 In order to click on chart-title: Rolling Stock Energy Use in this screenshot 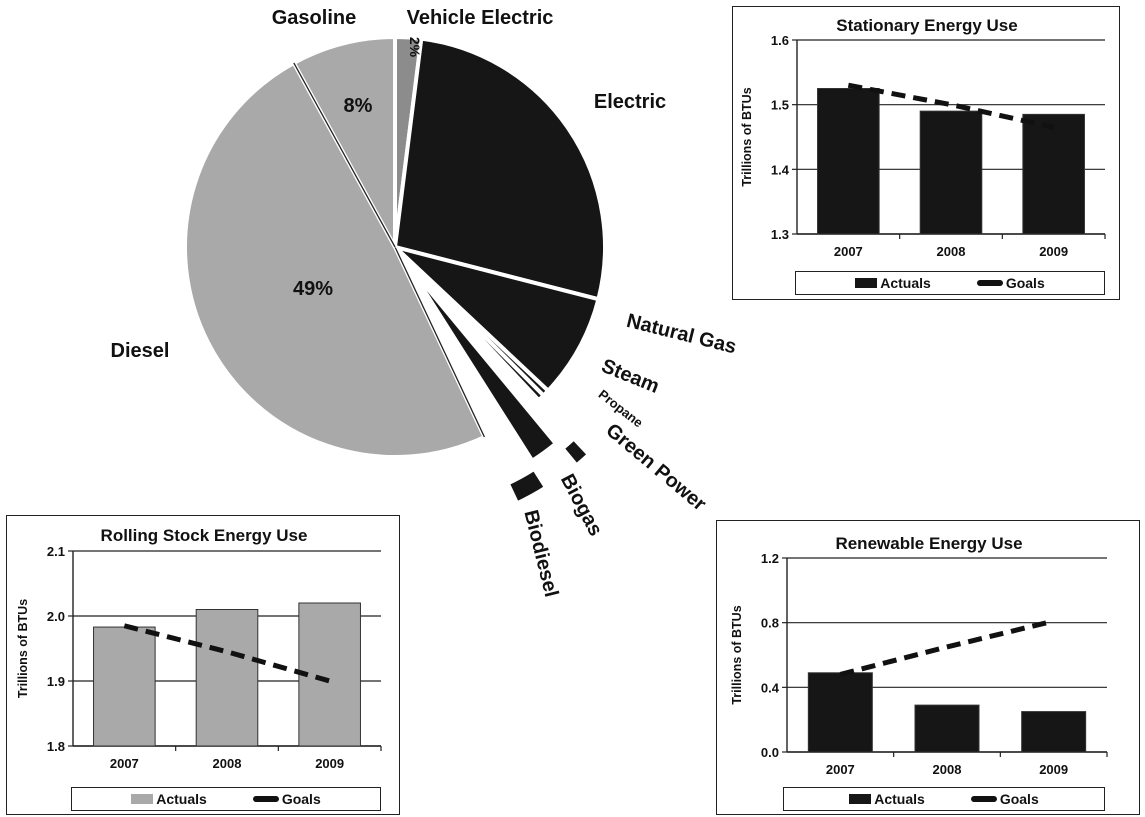, I will do `click(204, 535)`.